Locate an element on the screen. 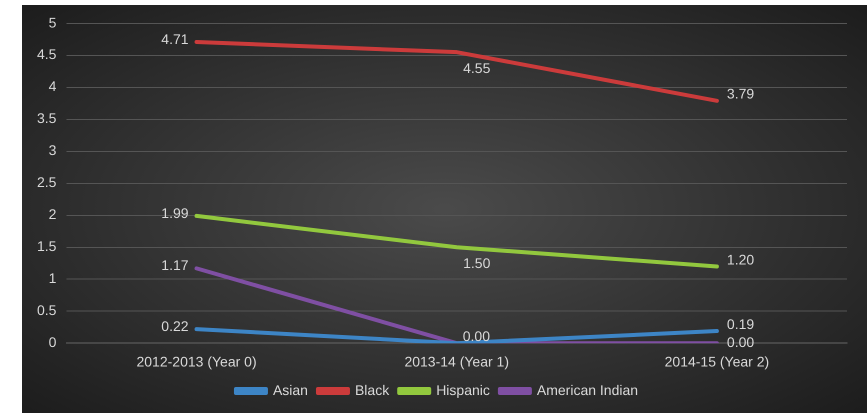 This screenshot has height=413, width=867. y-tick-label: 5 is located at coordinates (52, 22).